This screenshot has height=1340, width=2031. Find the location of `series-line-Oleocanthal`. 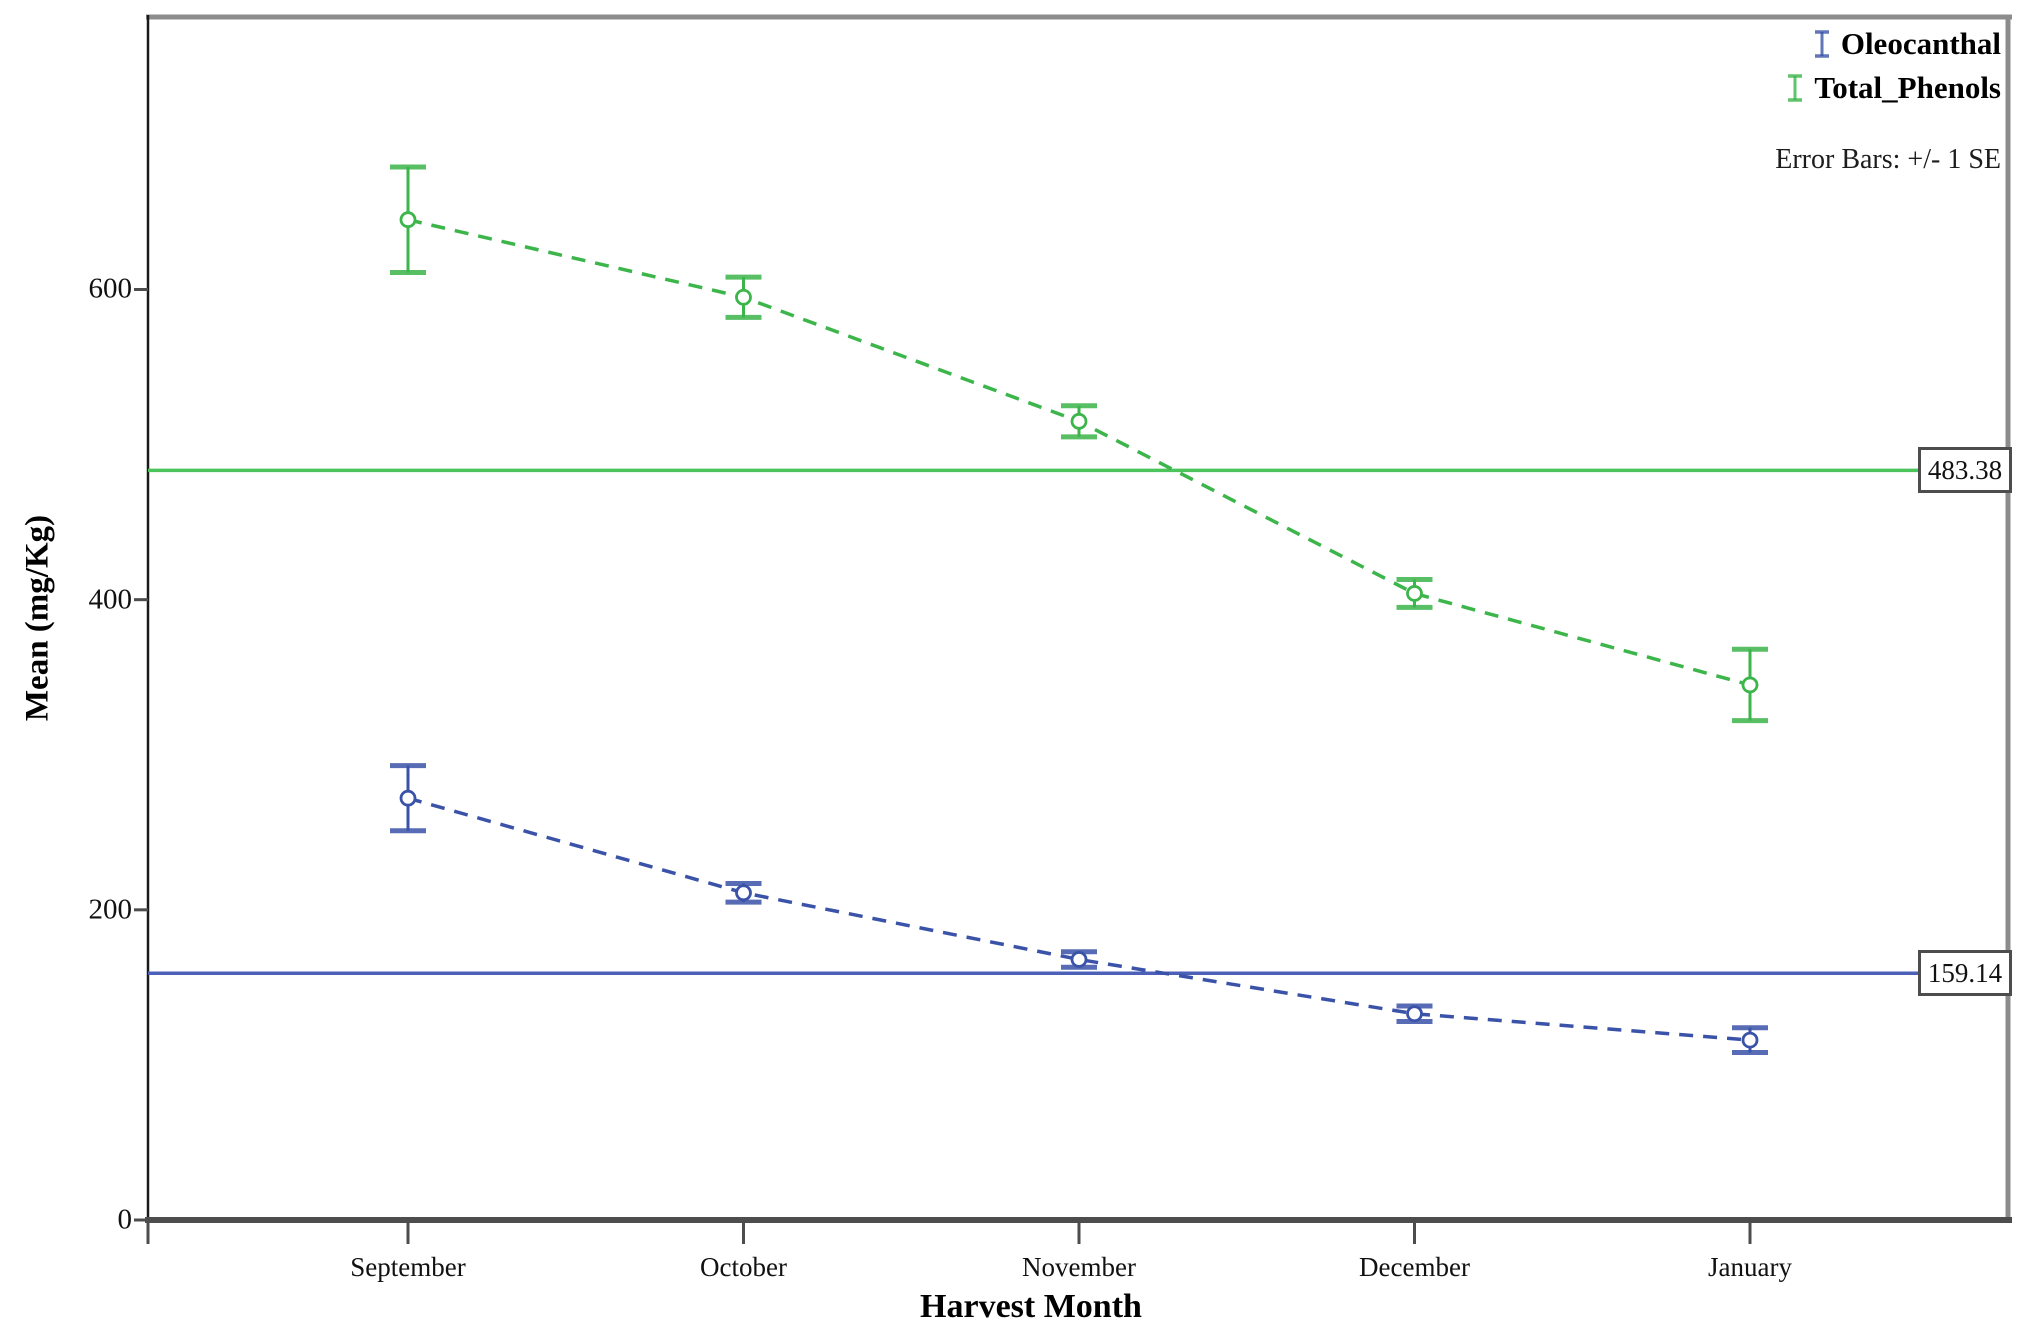

series-line-Oleocanthal is located at coordinates (1079, 919).